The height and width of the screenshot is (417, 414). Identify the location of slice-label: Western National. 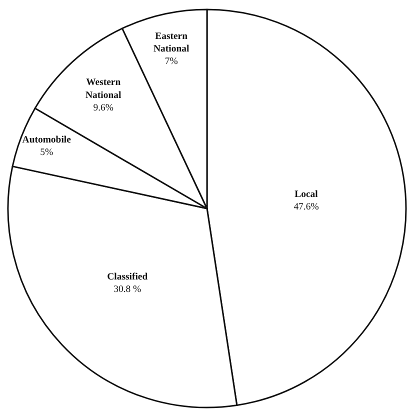
(104, 89).